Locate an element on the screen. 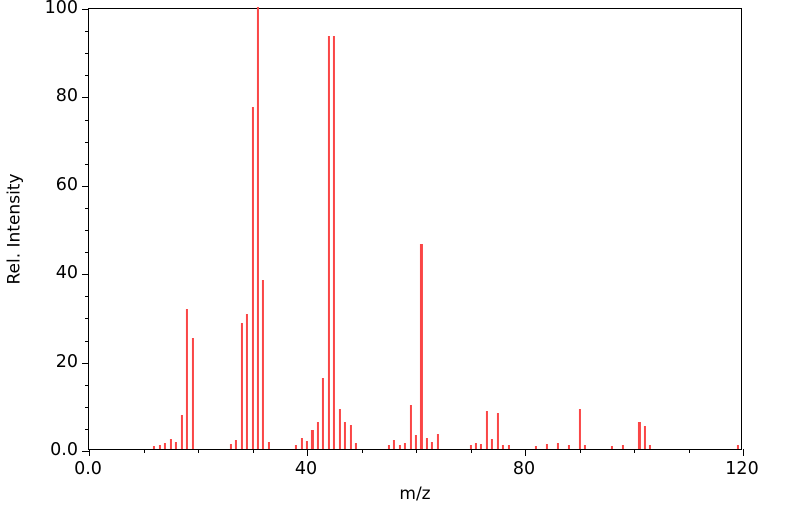  y-axis-tick-label: 0.0 is located at coordinates (64, 450).